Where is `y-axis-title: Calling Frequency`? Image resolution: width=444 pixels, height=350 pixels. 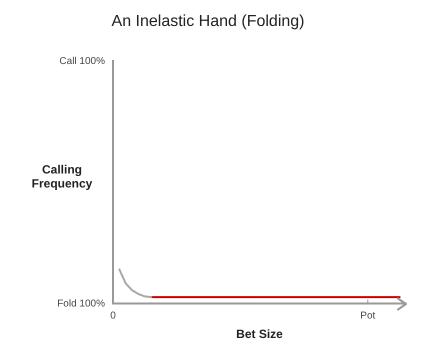
y-axis-title: Calling Frequency is located at coordinates (62, 176).